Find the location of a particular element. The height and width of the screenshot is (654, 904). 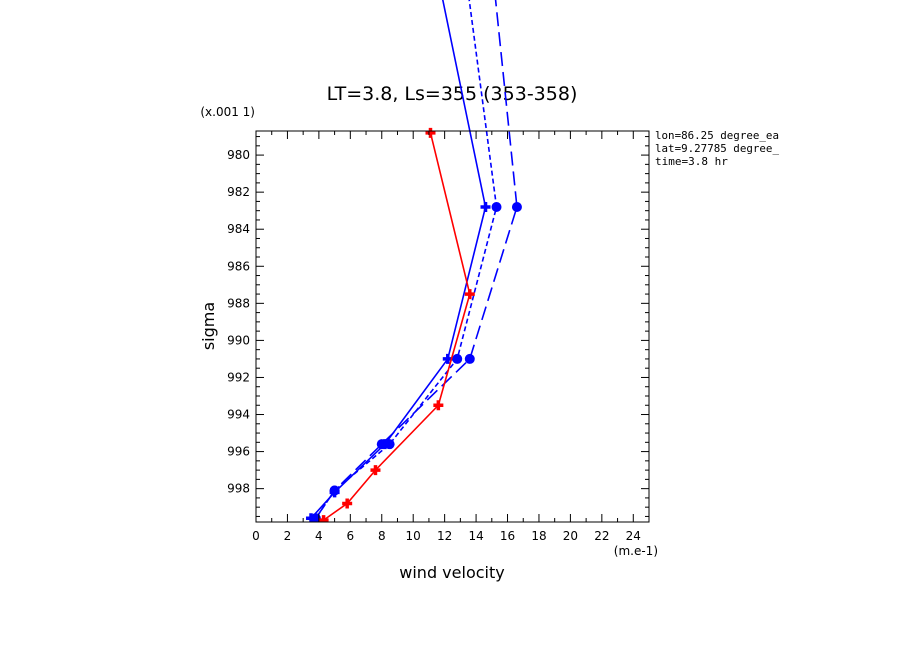

x-tick-label: 18 is located at coordinates (538, 536).